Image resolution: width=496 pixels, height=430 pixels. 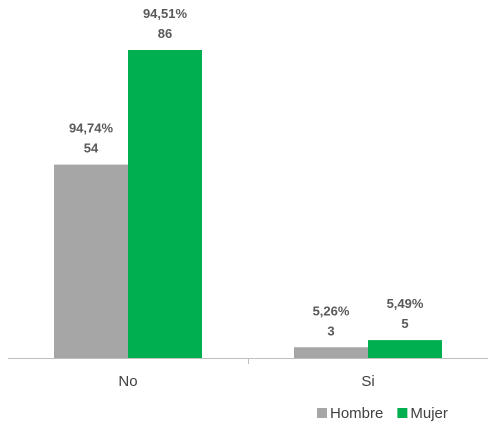 What do you see at coordinates (91, 148) in the screenshot?
I see `data-label-count-hombre-no: 54` at bounding box center [91, 148].